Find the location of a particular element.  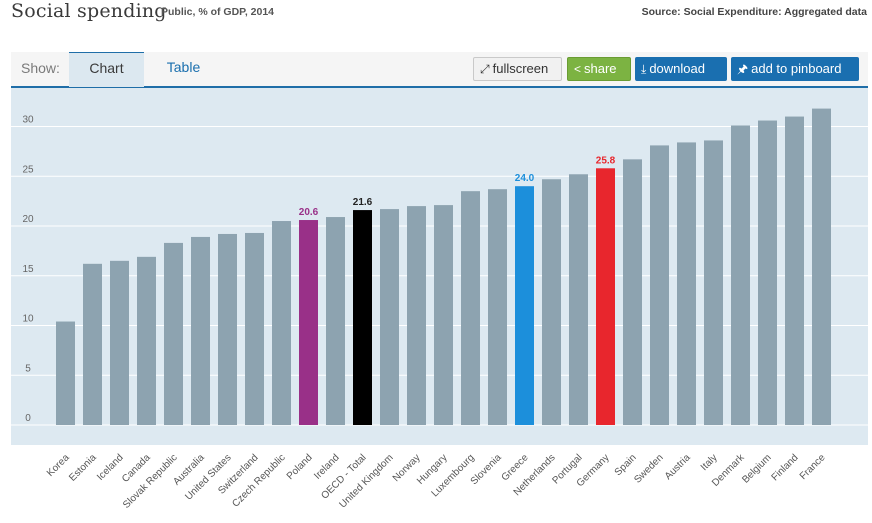

x-tick-label: Estonia is located at coordinates (83, 468).